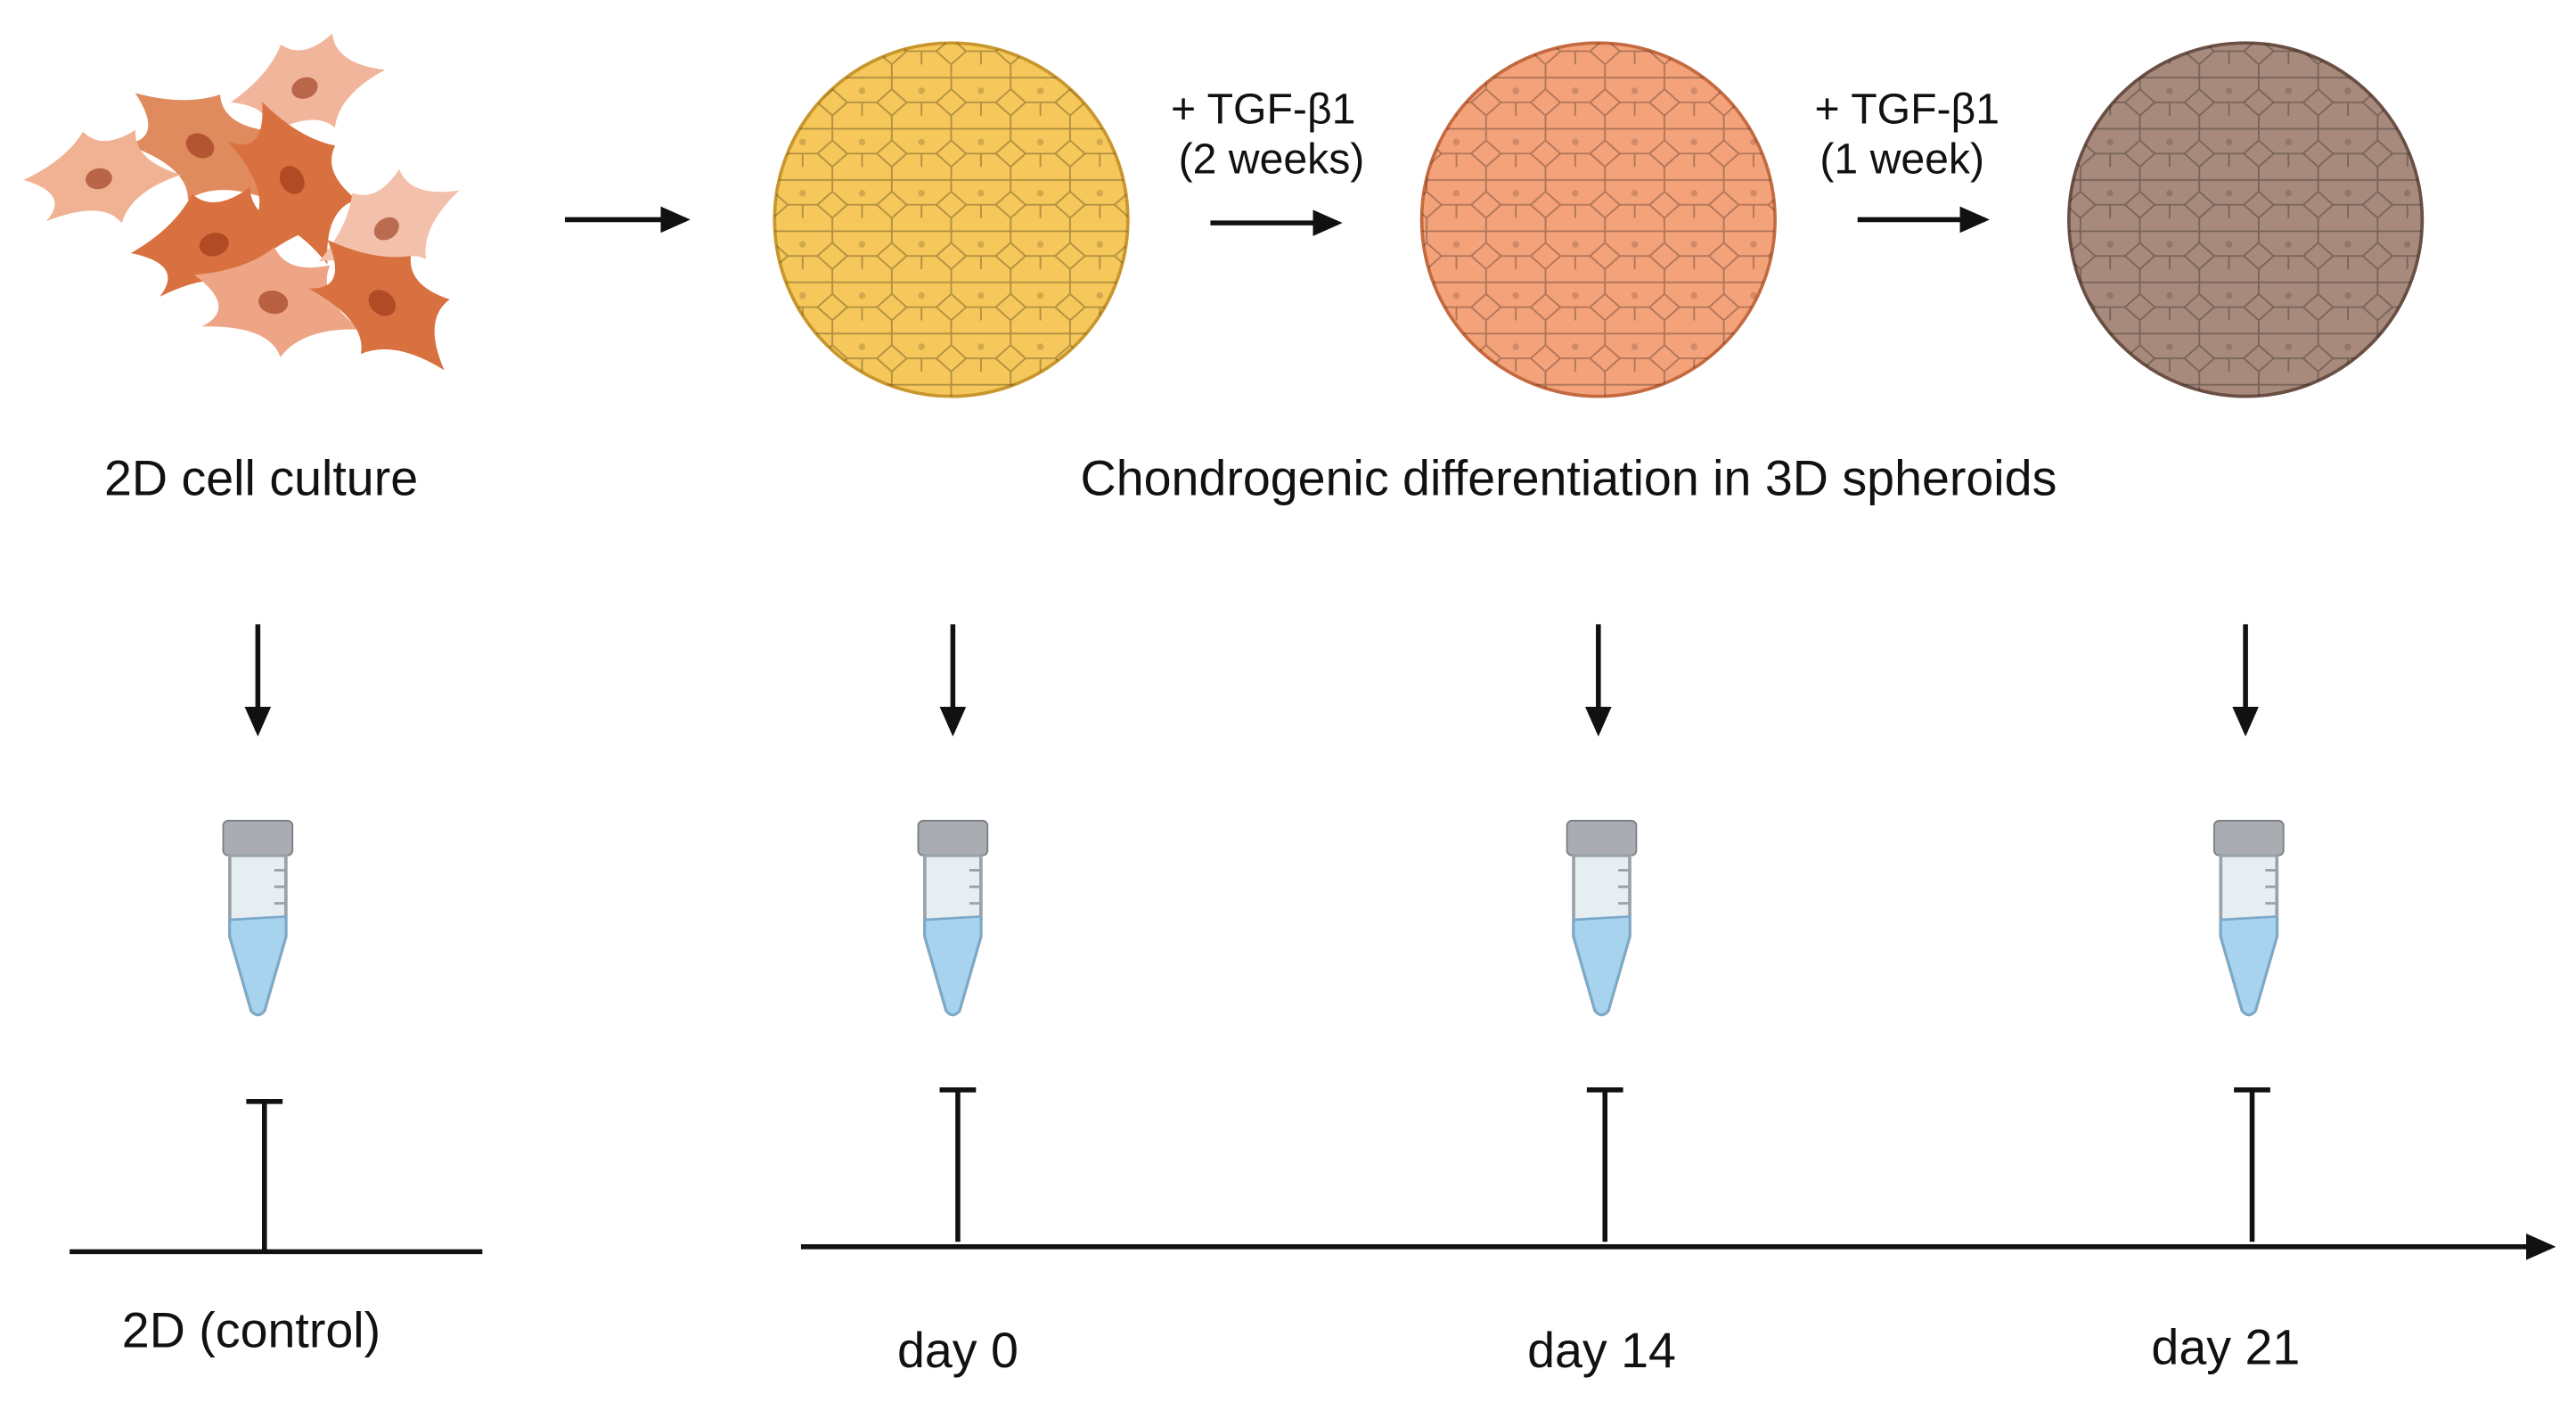  Describe the element at coordinates (2225, 1346) in the screenshot. I see `timepoint-label: day 21` at that location.